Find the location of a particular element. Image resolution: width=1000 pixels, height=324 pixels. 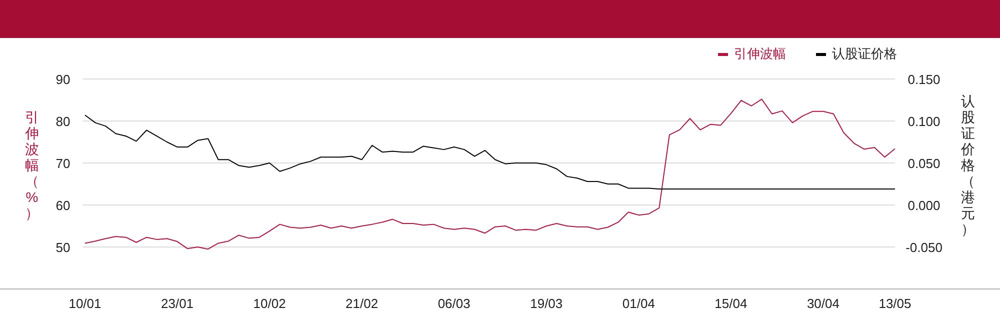

y-tick-label: 60 is located at coordinates (63, 205).